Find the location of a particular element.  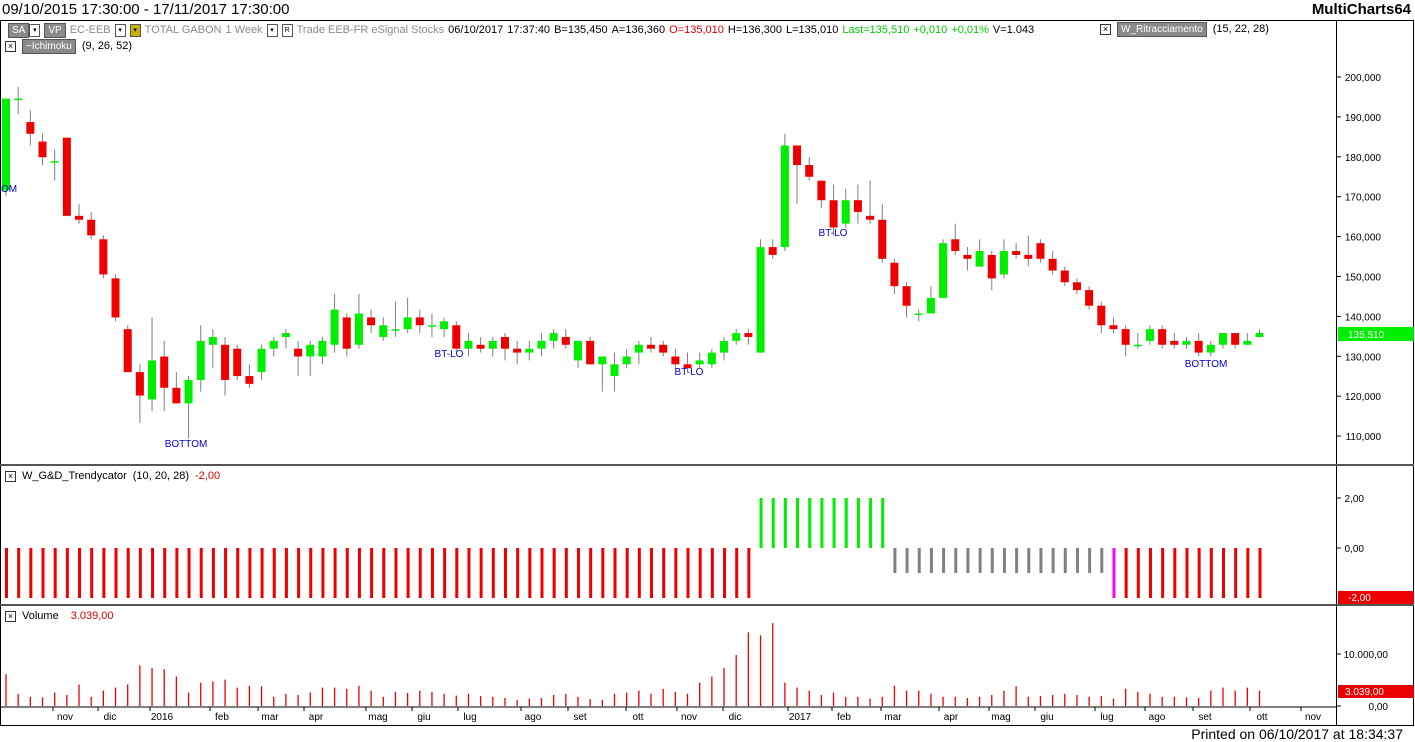

study-ichimoku-label: ~Ichimoku is located at coordinates (49, 46).